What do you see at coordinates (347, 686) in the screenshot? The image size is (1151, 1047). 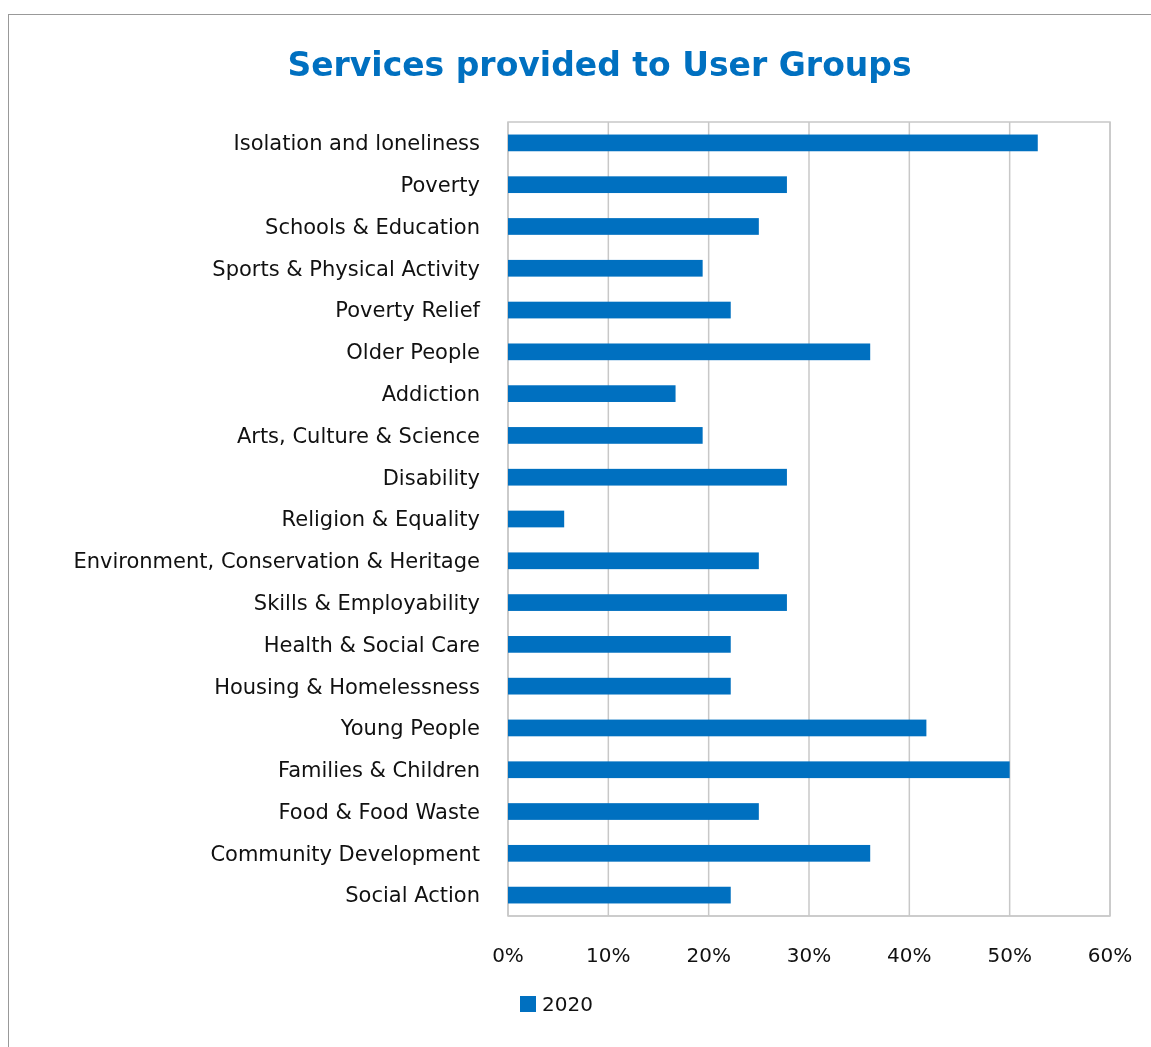 I see `y-tick-label: Housing & Homelessness` at bounding box center [347, 686].